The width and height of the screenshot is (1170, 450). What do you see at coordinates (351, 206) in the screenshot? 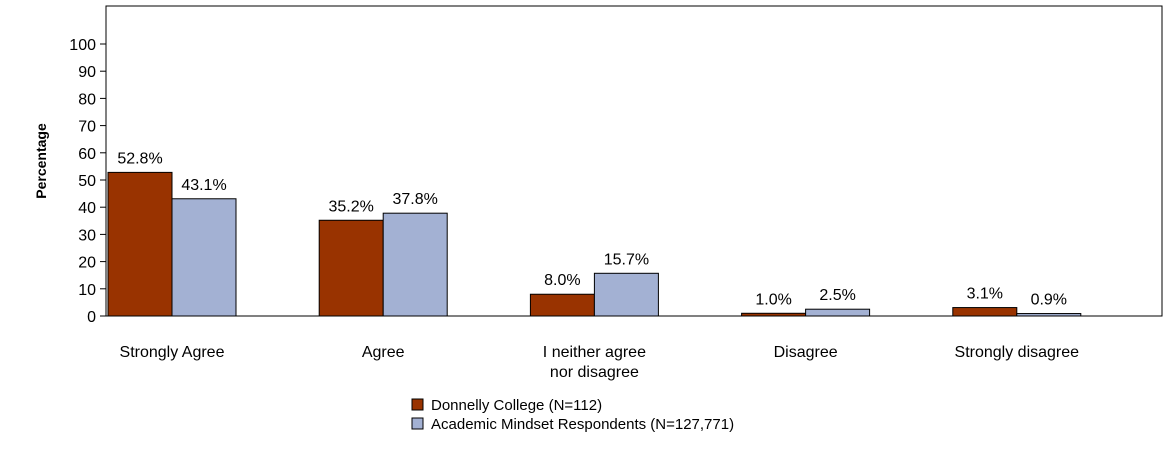
I see `data-label: 35.2%` at bounding box center [351, 206].